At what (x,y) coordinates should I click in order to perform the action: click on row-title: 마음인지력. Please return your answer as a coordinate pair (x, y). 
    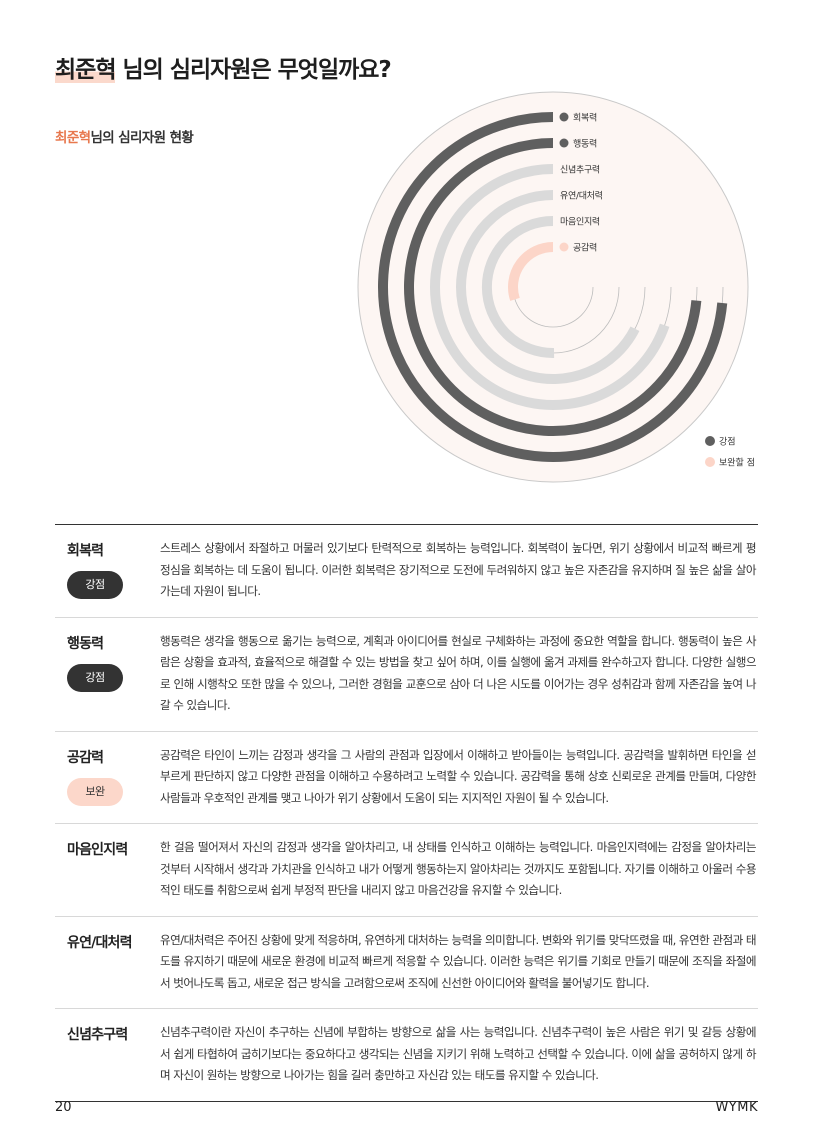
    Looking at the image, I should click on (97, 850).